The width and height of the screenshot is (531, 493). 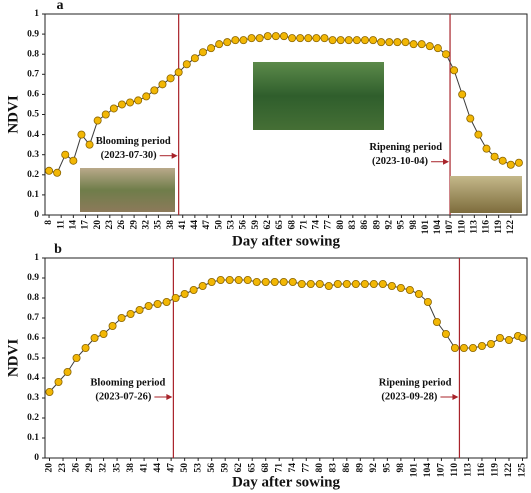 I want to click on x-tick-label: 59, so click(x=256, y=225).